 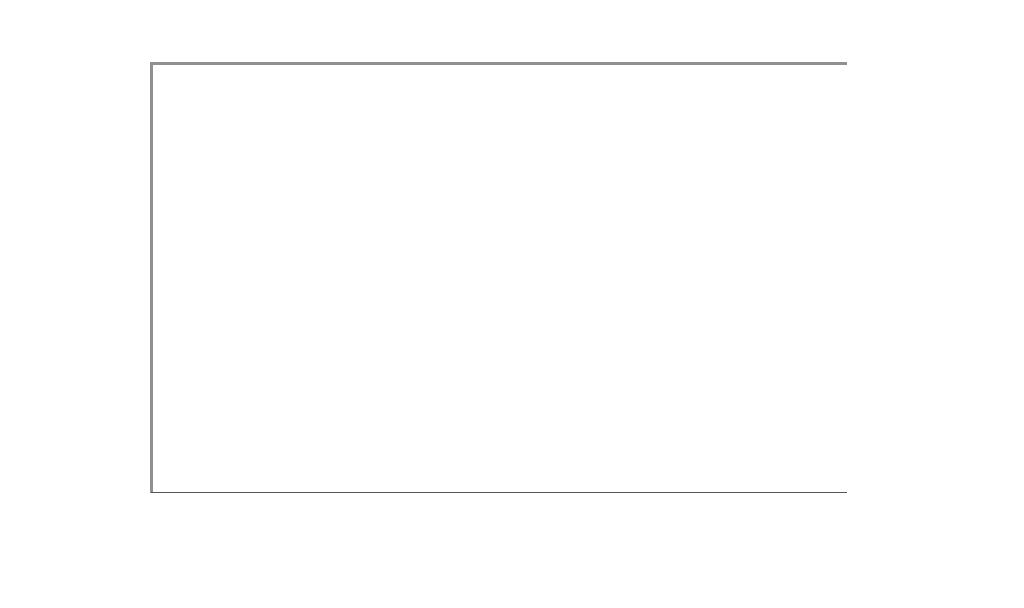 I want to click on x-axis-line, so click(x=499, y=492).